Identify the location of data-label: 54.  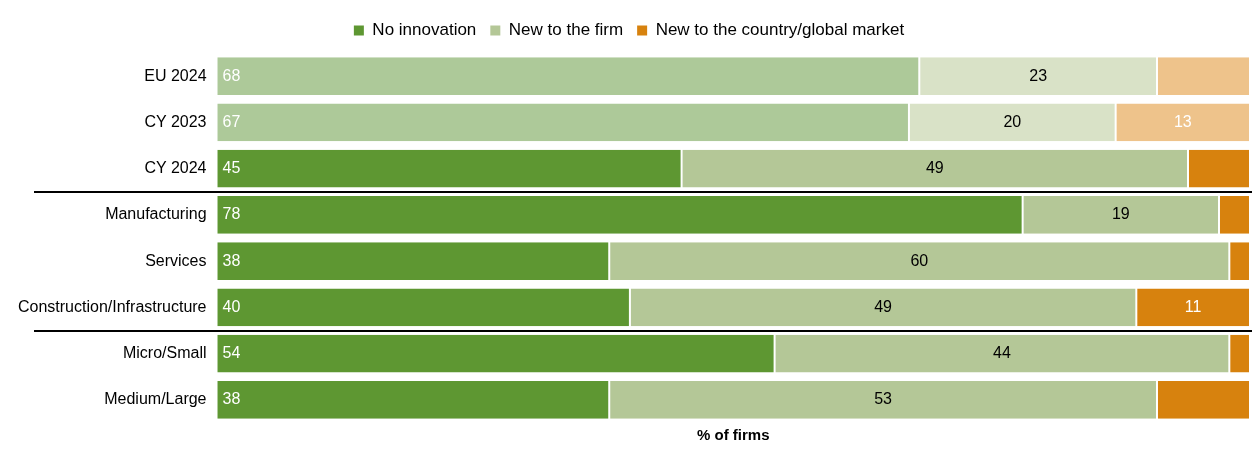
(231, 353).